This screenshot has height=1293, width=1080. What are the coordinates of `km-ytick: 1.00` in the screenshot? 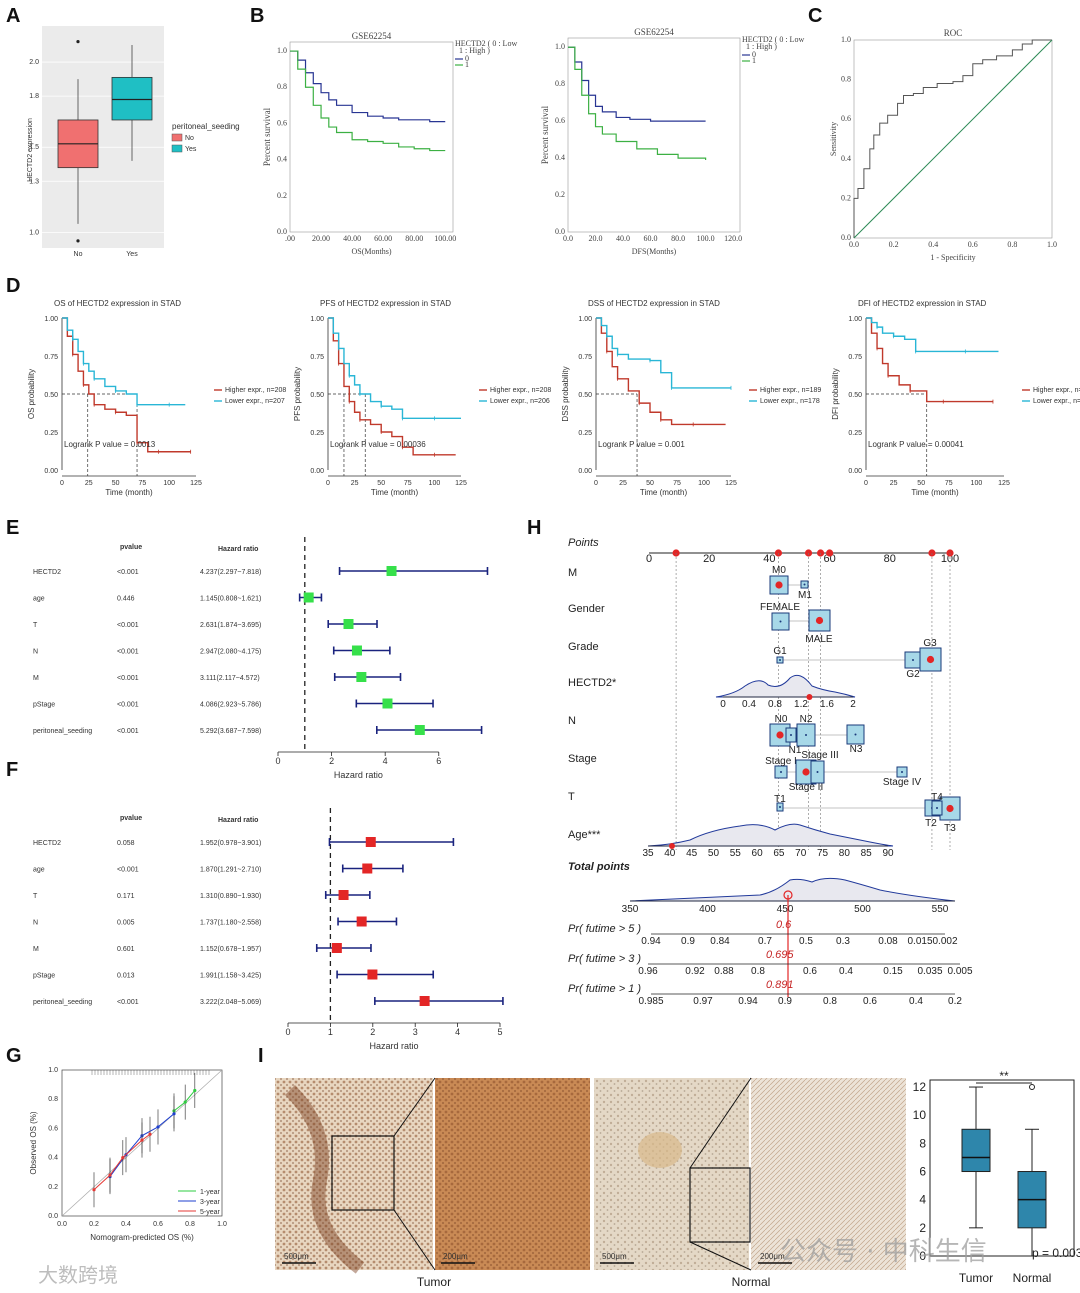 It's located at (855, 319).